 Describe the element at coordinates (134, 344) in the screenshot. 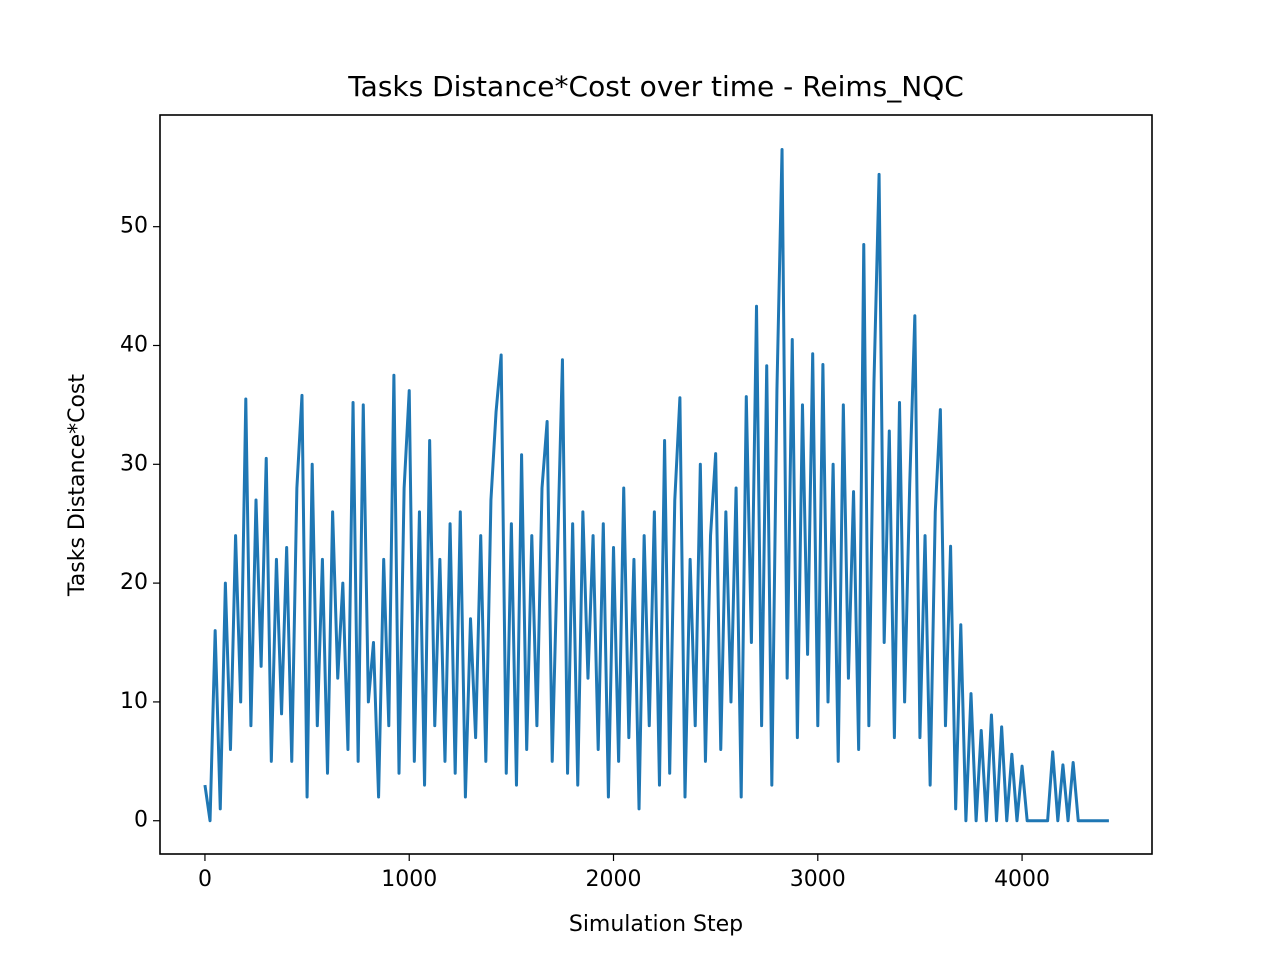

I see `y-tick-label: 40` at that location.